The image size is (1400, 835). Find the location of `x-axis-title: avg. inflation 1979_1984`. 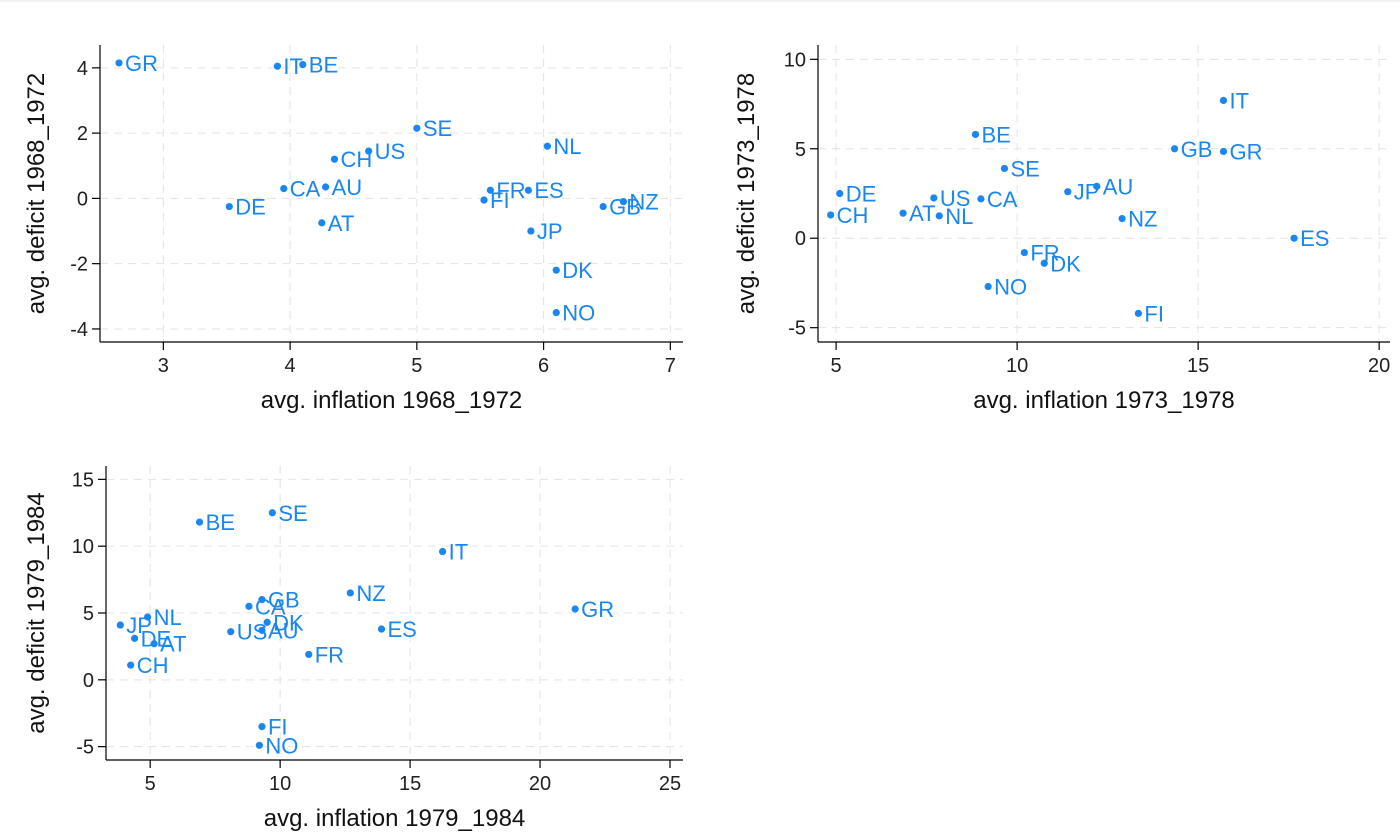

x-axis-title: avg. inflation 1979_1984 is located at coordinates (395, 818).